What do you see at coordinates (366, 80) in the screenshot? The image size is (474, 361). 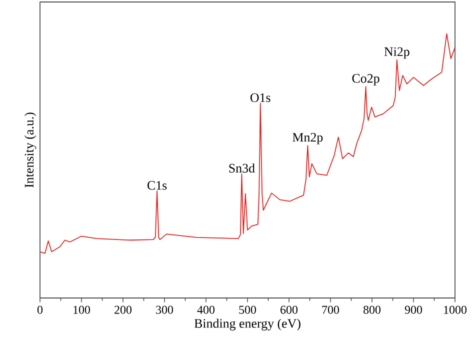 I see `annotation: Co2p` at bounding box center [366, 80].